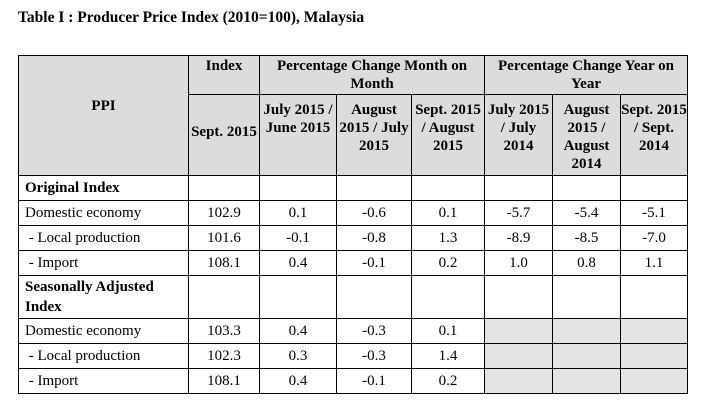  I want to click on subheader: July 2015 / June 2015, so click(298, 135).